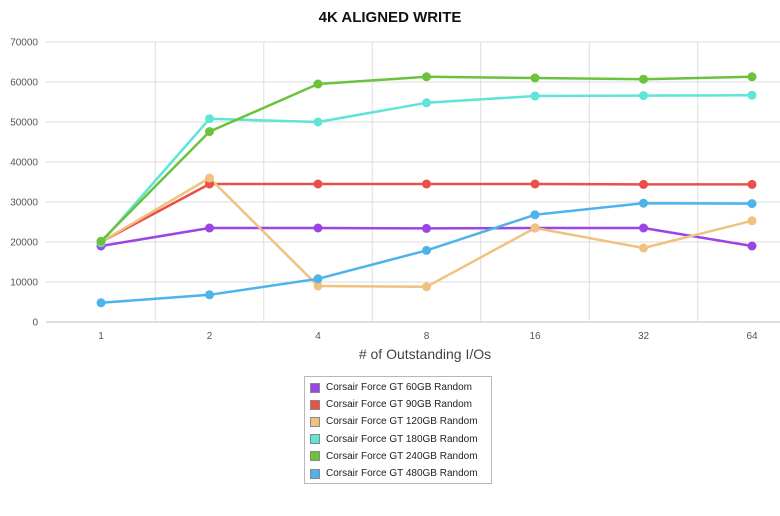 The width and height of the screenshot is (780, 516). I want to click on legend-item: Corsair Force GT 120GB Random, so click(400, 421).